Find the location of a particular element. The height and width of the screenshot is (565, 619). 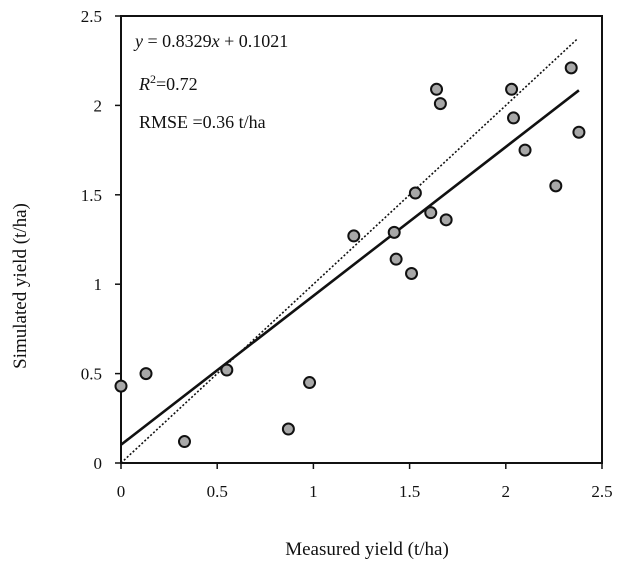

y-tick-label: 0 is located at coordinates (98, 463).